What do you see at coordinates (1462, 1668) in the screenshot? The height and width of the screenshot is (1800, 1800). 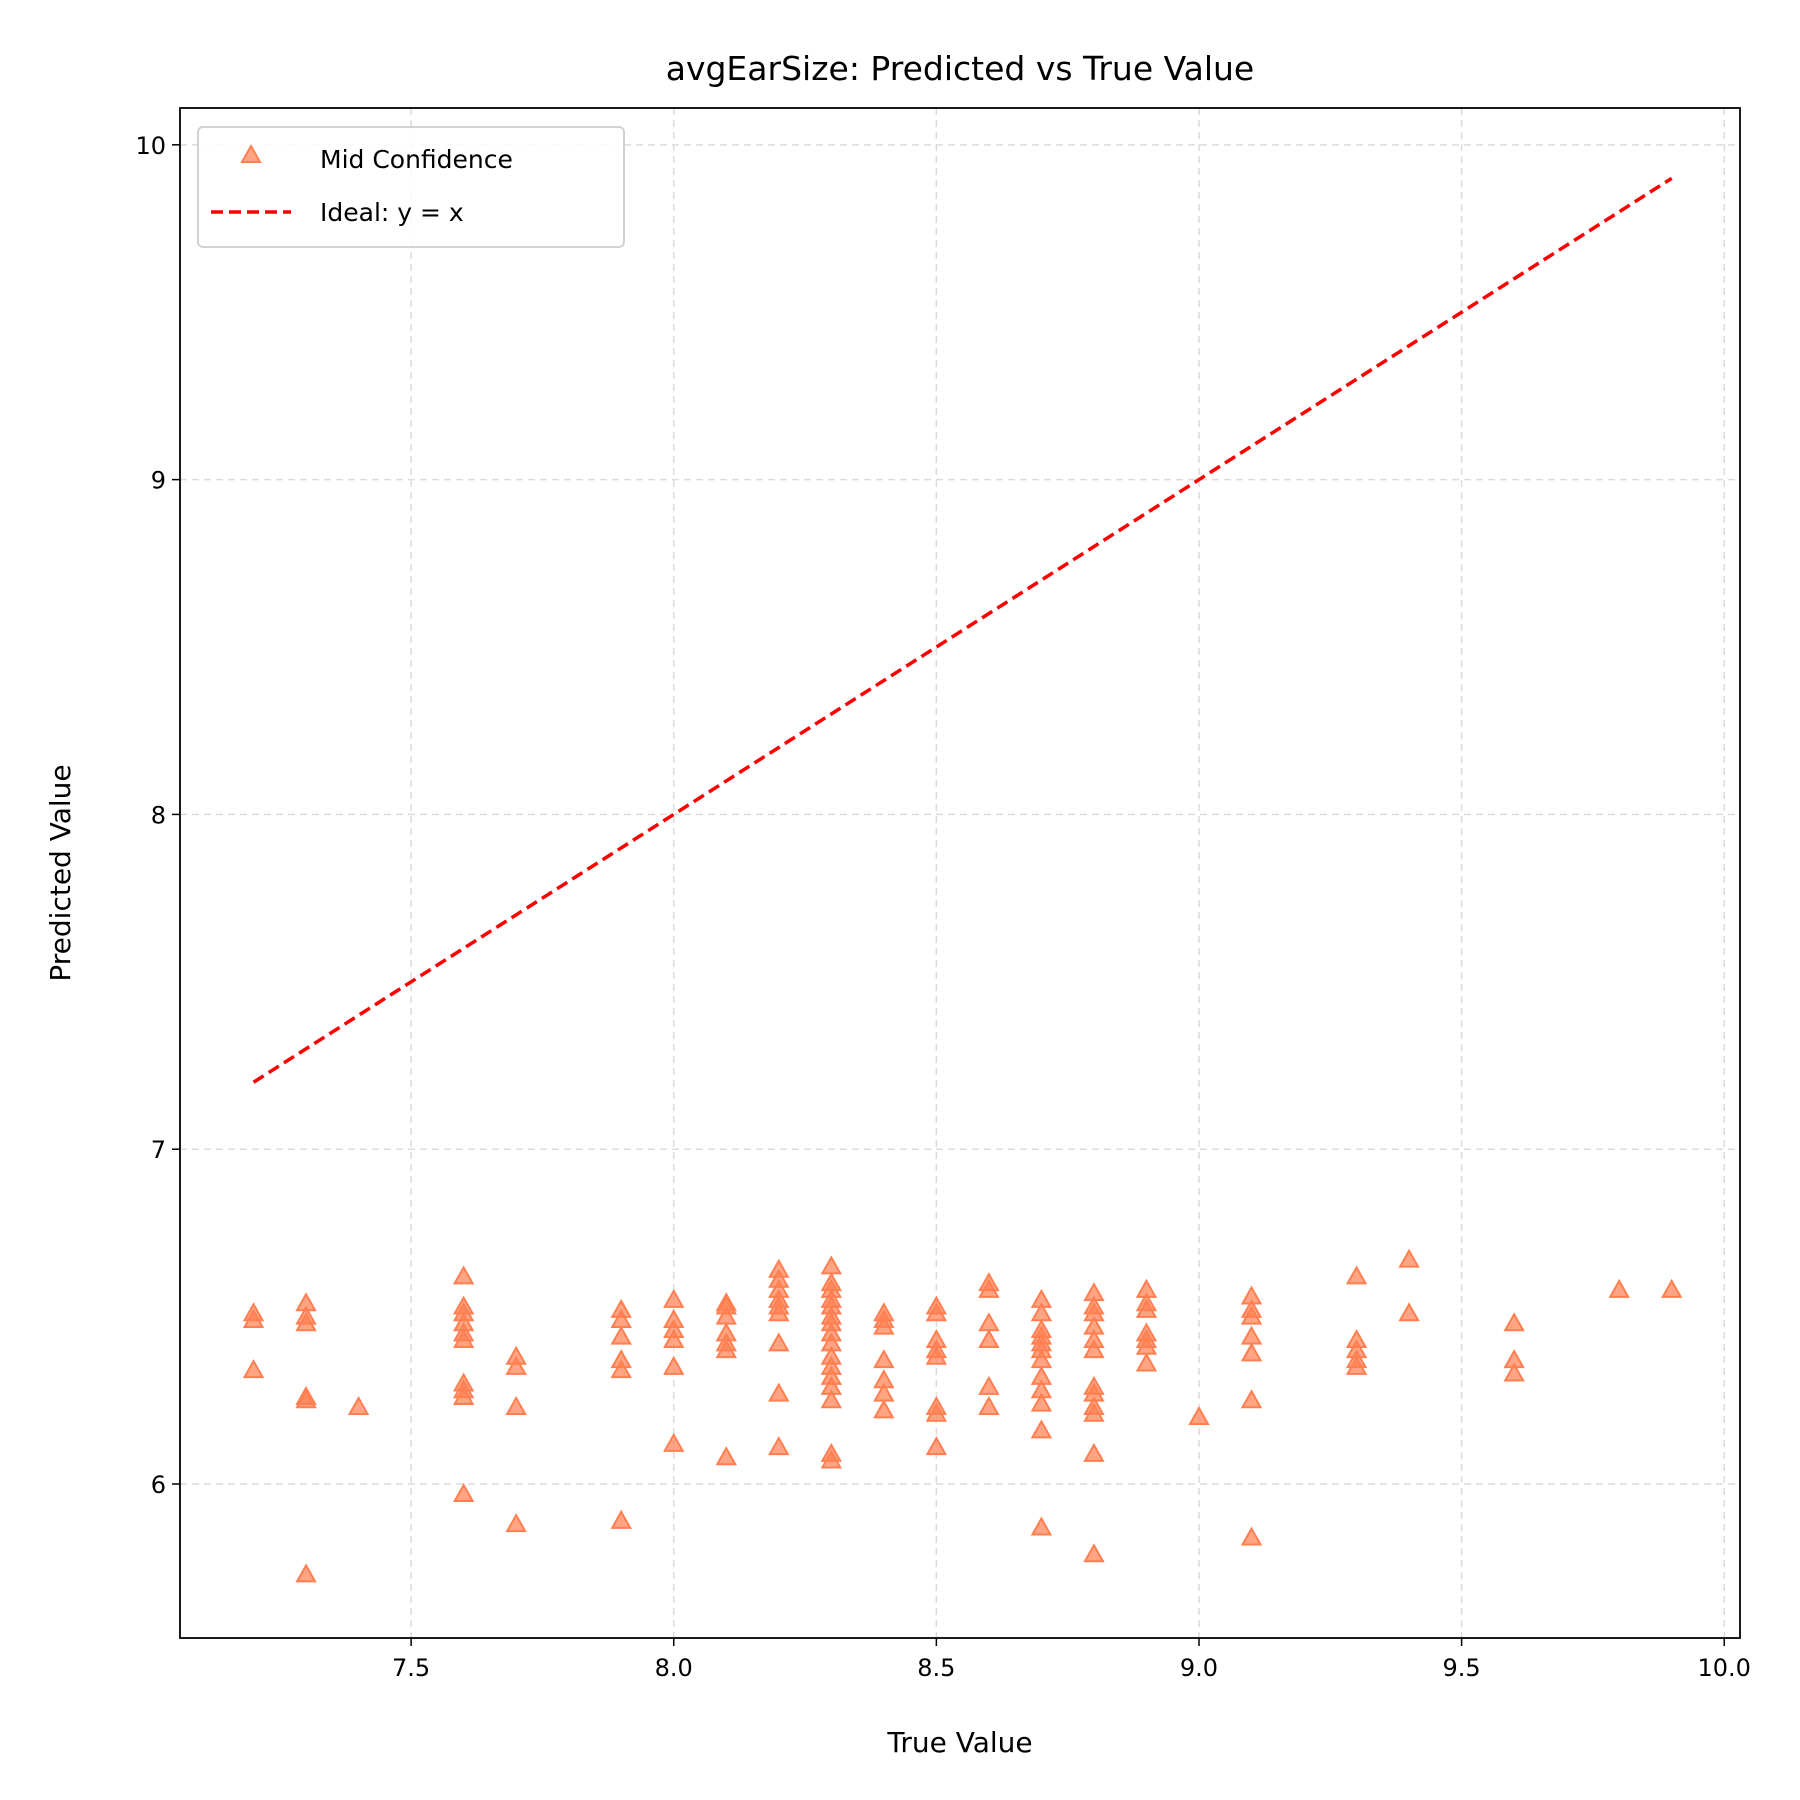 I see `x-tick-label: 9.5` at bounding box center [1462, 1668].